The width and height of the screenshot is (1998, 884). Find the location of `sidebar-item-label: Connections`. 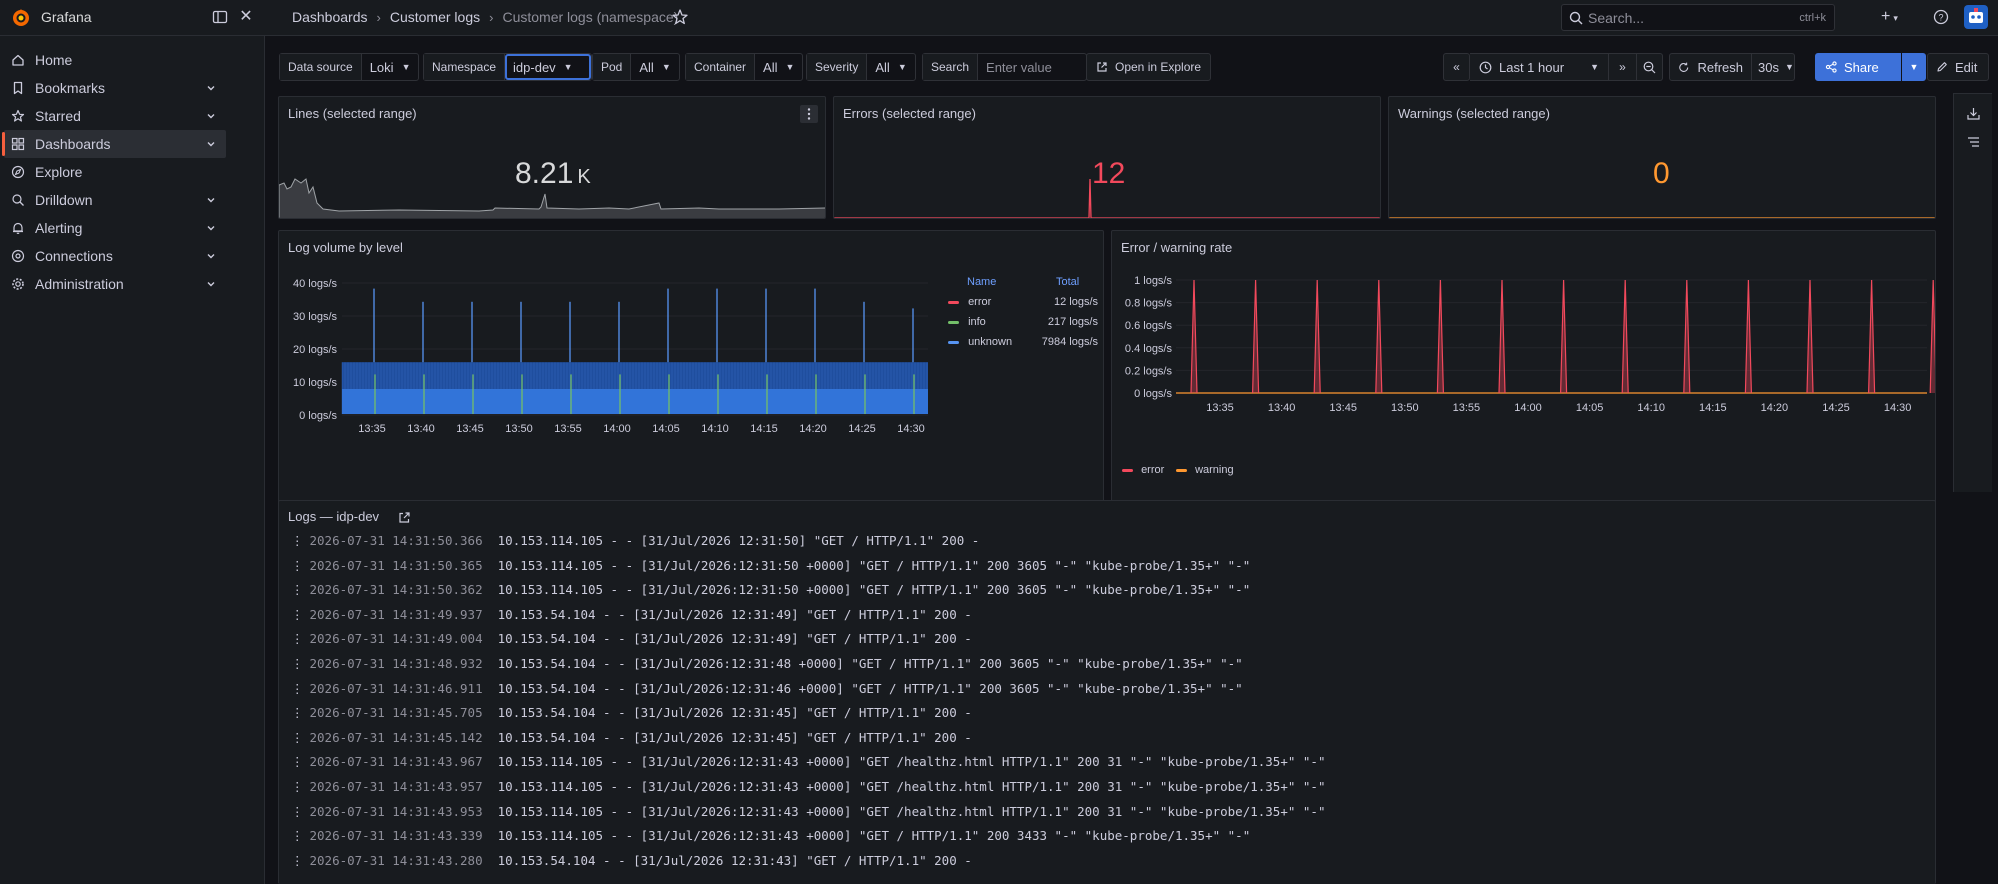

sidebar-item-label: Connections is located at coordinates (74, 256).